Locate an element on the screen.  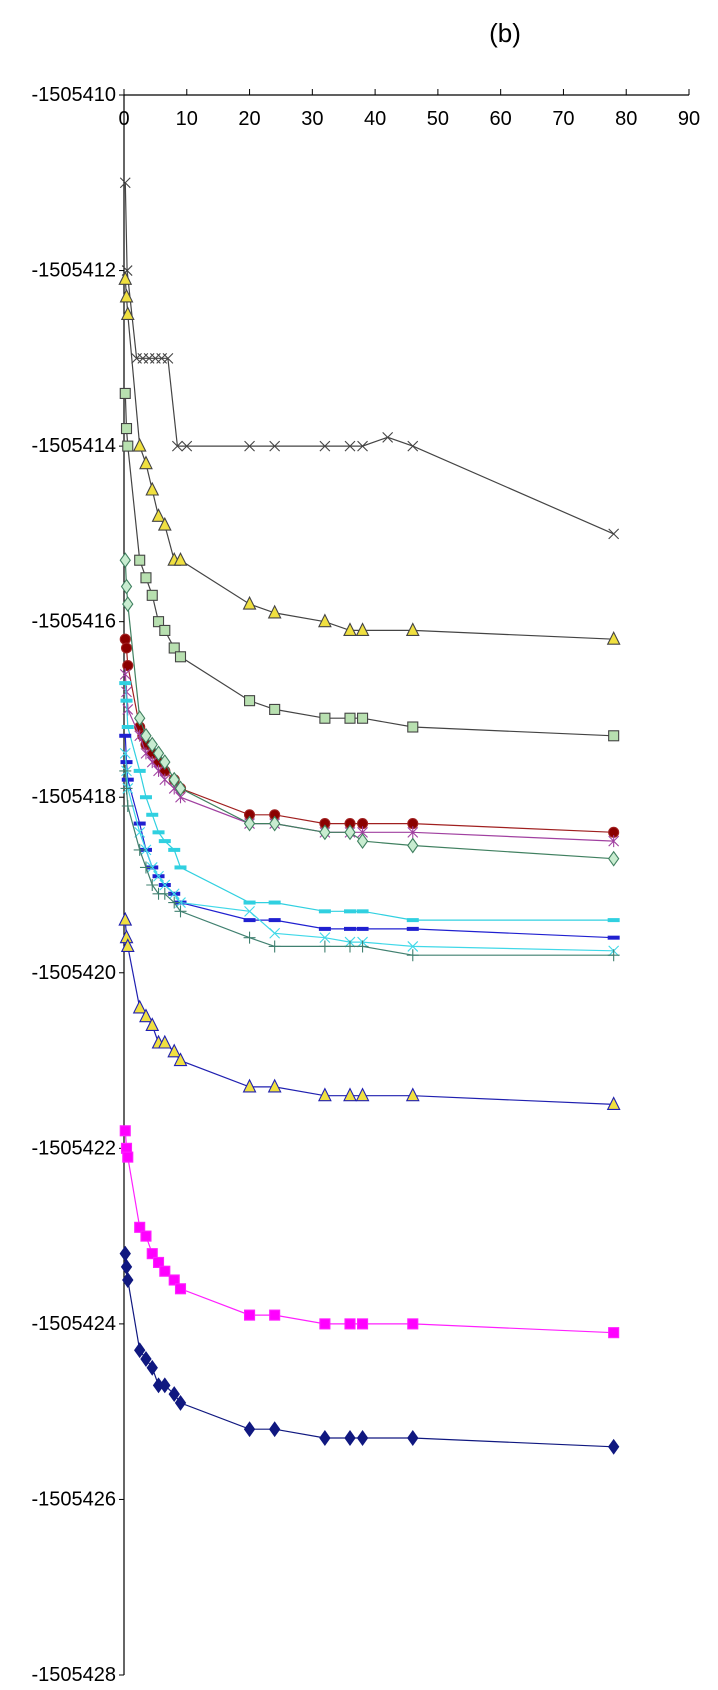
x-tick-label: 50 is located at coordinates (438, 119).